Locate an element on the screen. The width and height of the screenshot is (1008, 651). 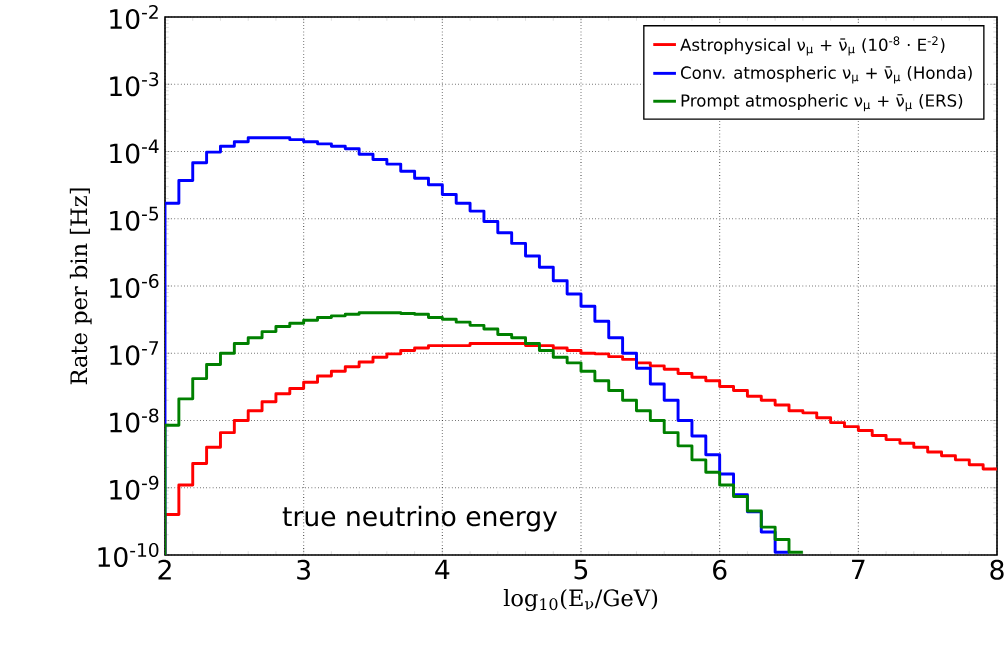
y-tick-label: 10$^{-6}$ is located at coordinates (134, 286).